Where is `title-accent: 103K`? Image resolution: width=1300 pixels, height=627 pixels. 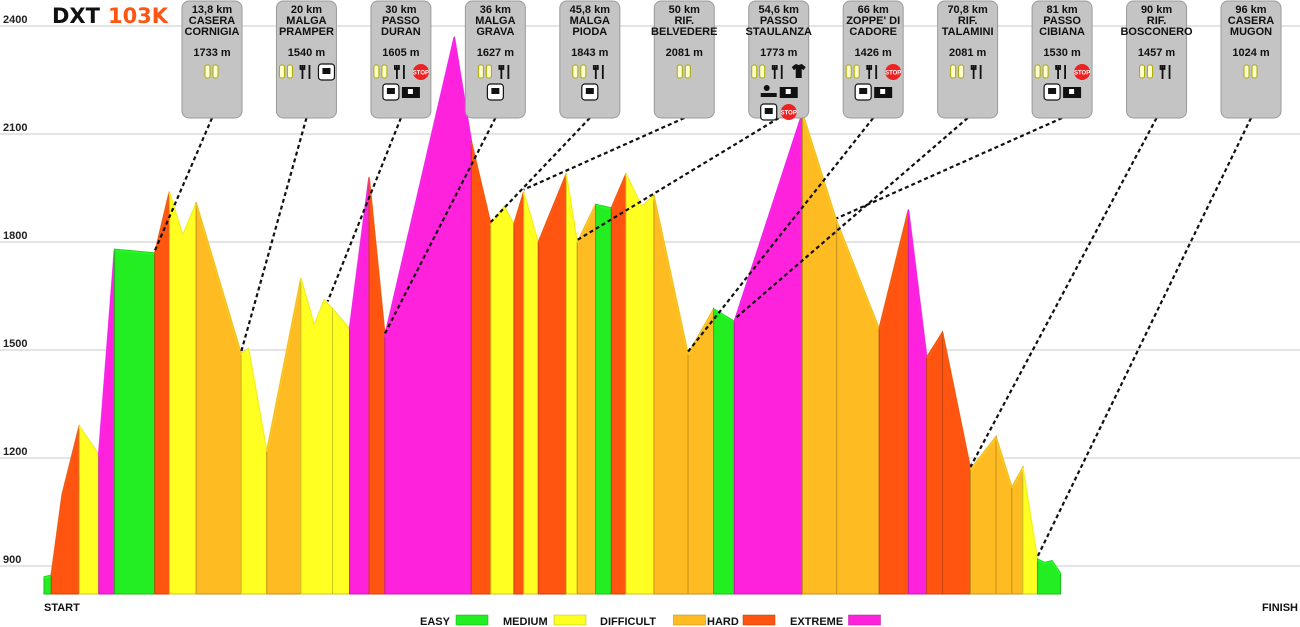
title-accent: 103K is located at coordinates (138, 16).